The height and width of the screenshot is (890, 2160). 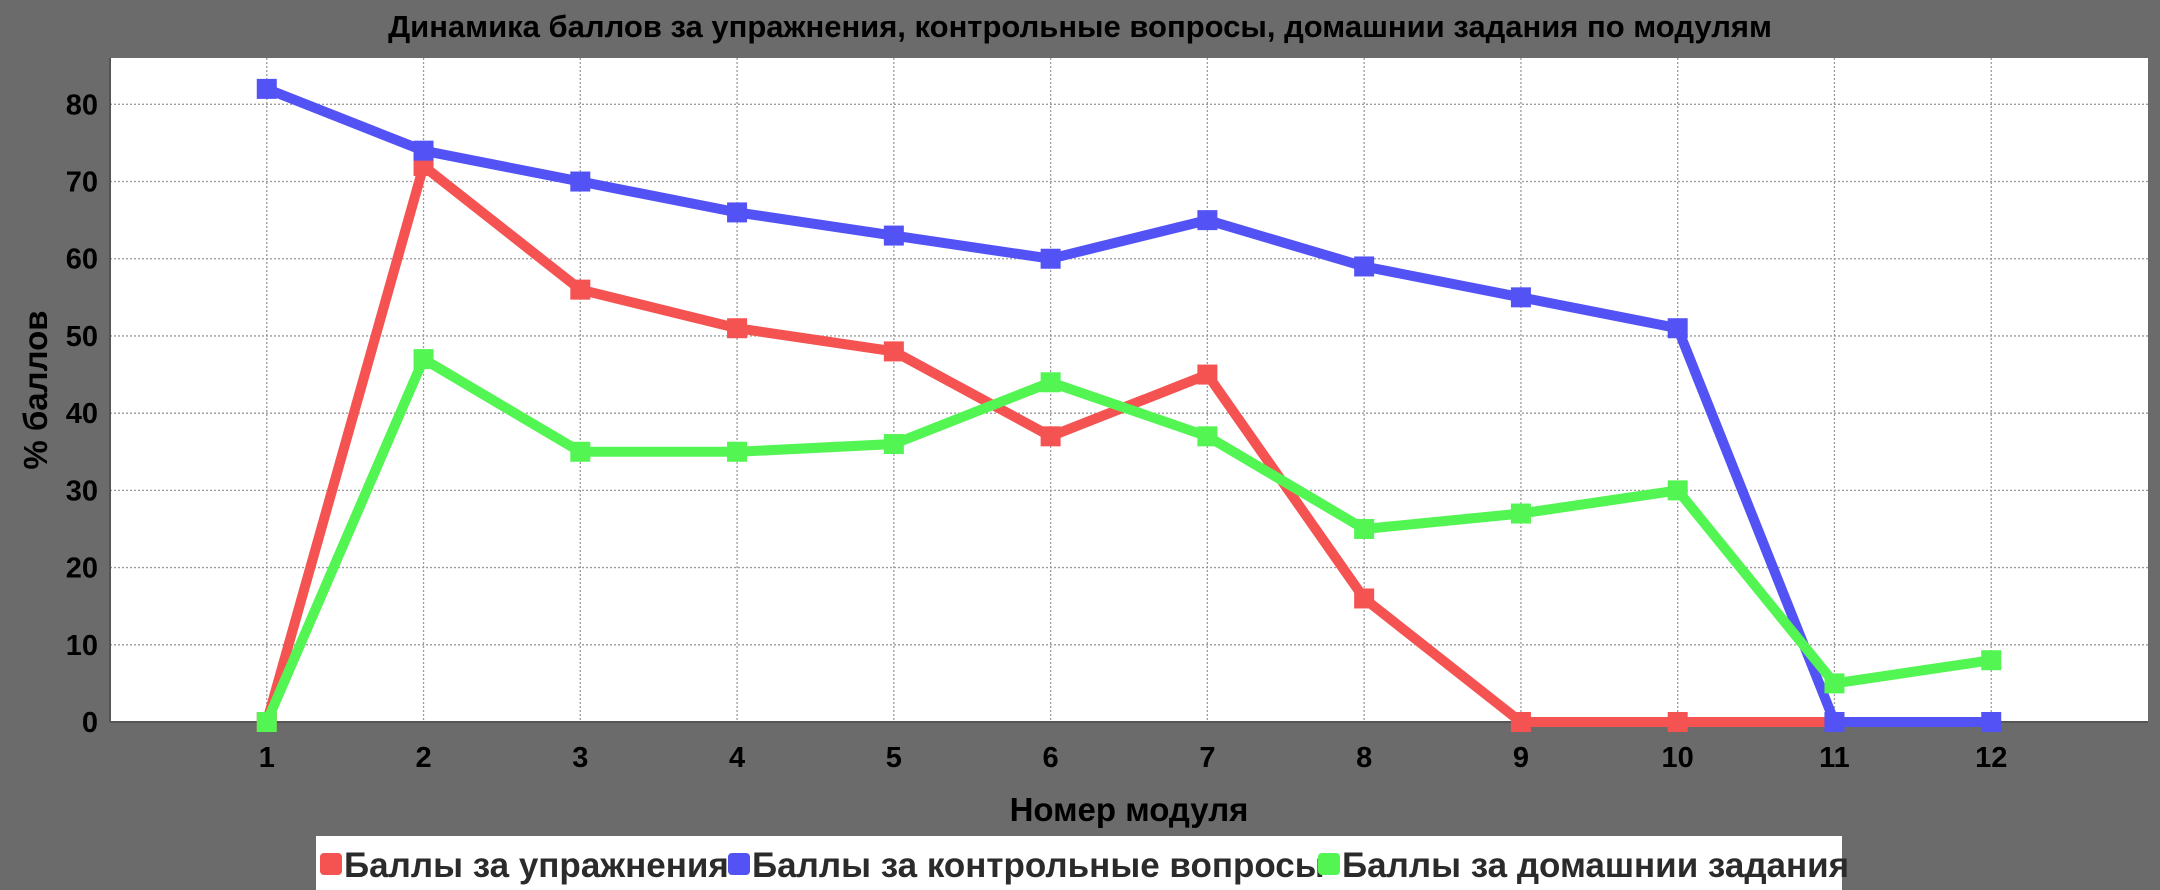 I want to click on legend-box, so click(x=1079, y=863).